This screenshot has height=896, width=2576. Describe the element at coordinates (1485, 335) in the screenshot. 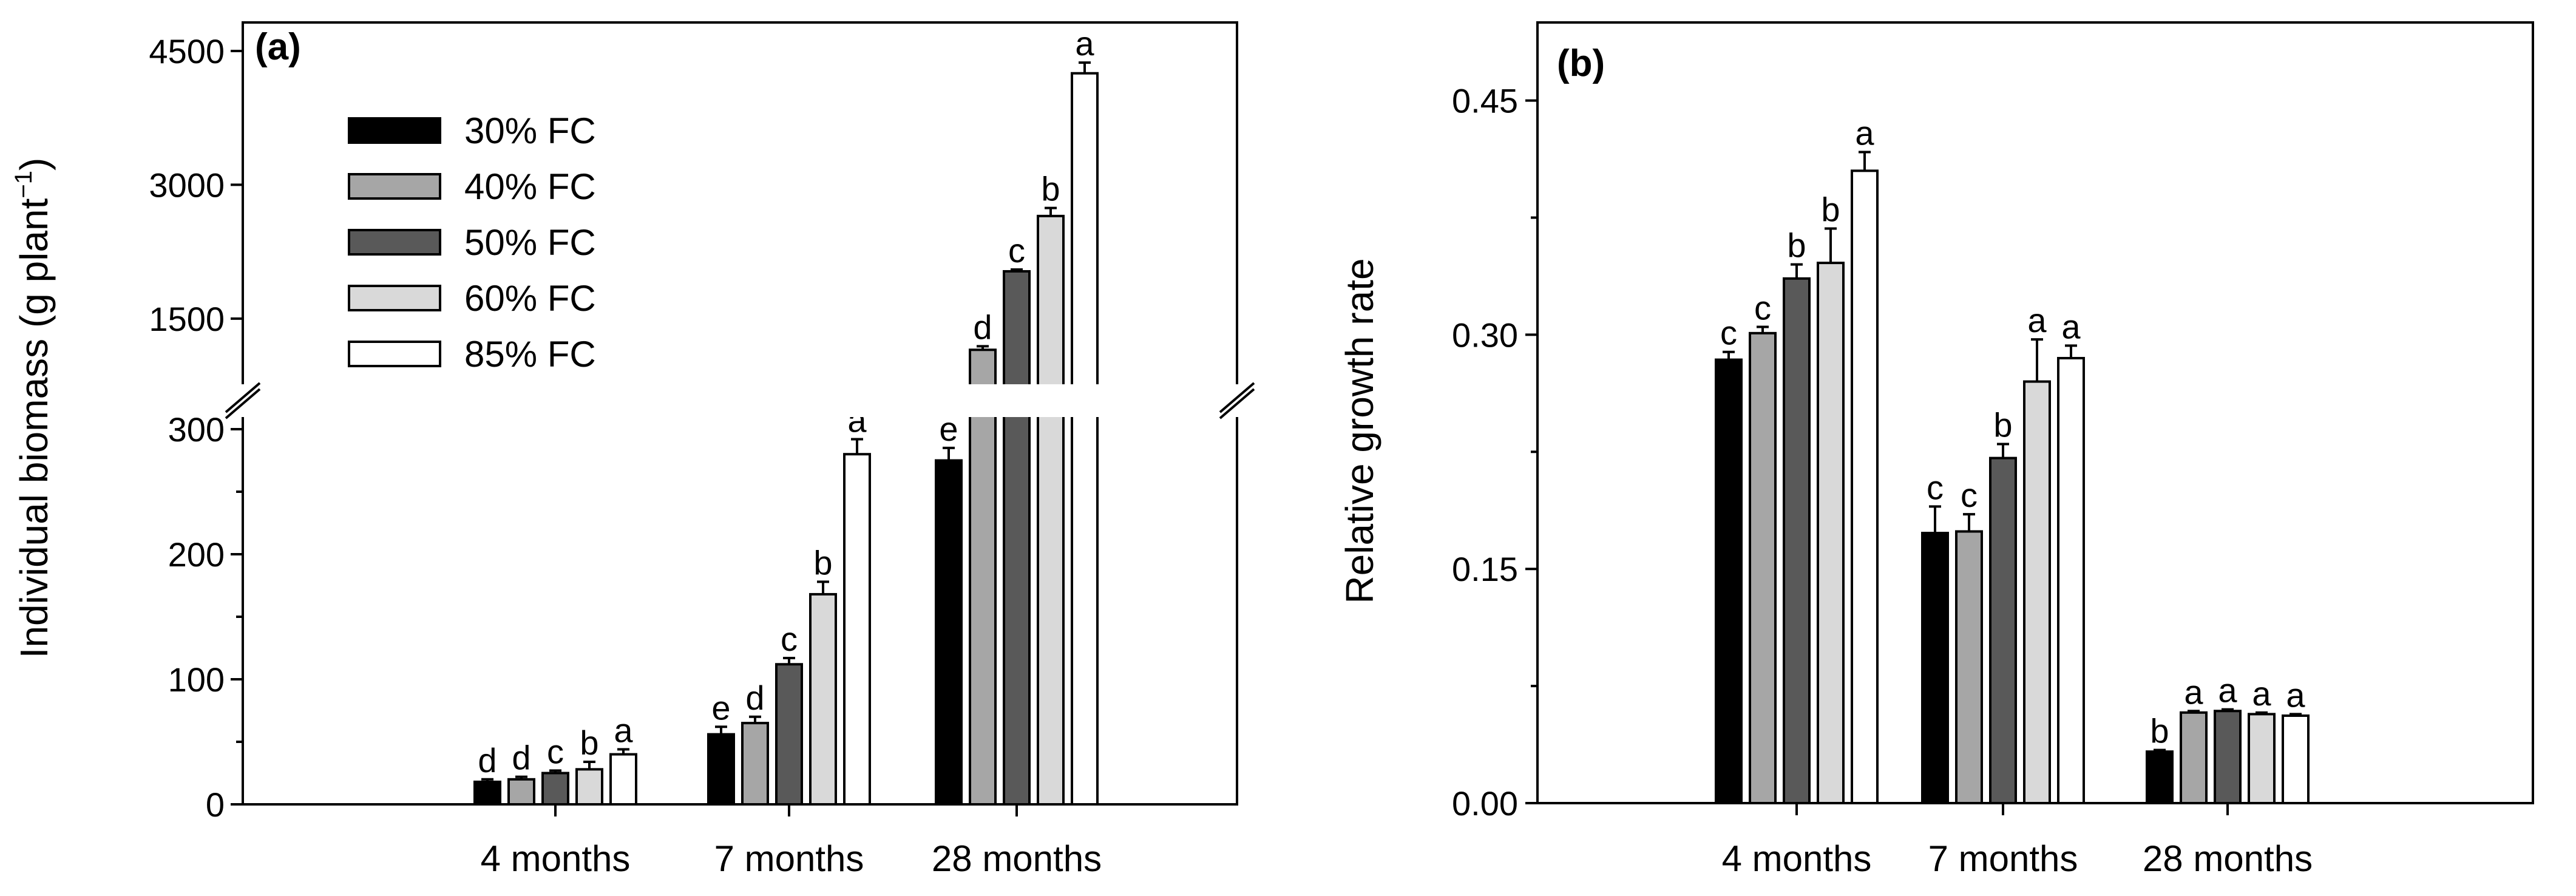

I see `y-tick-label: 0.30` at that location.